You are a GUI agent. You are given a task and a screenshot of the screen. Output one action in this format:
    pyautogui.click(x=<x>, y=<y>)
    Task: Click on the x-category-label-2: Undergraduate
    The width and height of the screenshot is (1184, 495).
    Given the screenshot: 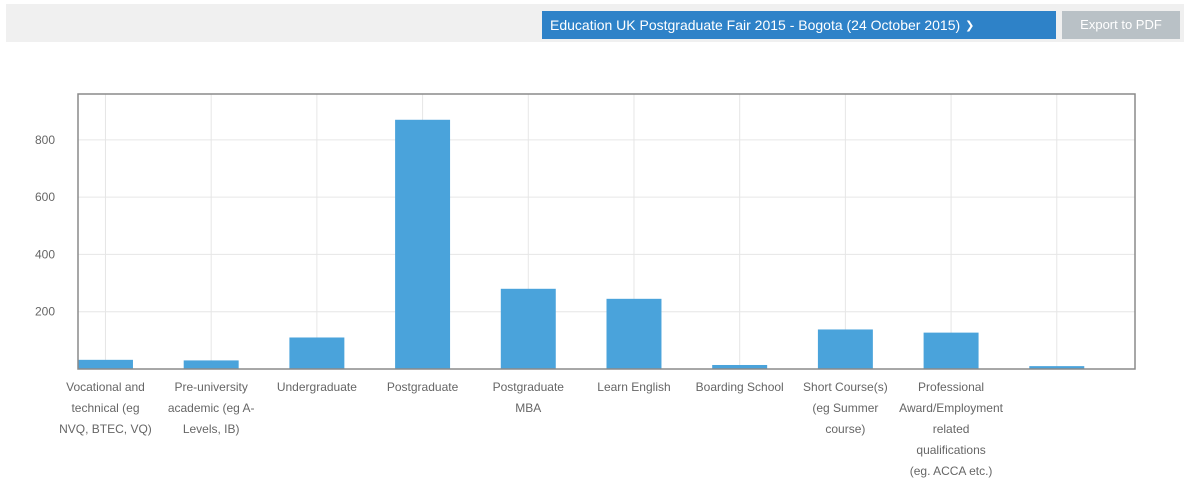 What is the action you would take?
    pyautogui.click(x=317, y=387)
    